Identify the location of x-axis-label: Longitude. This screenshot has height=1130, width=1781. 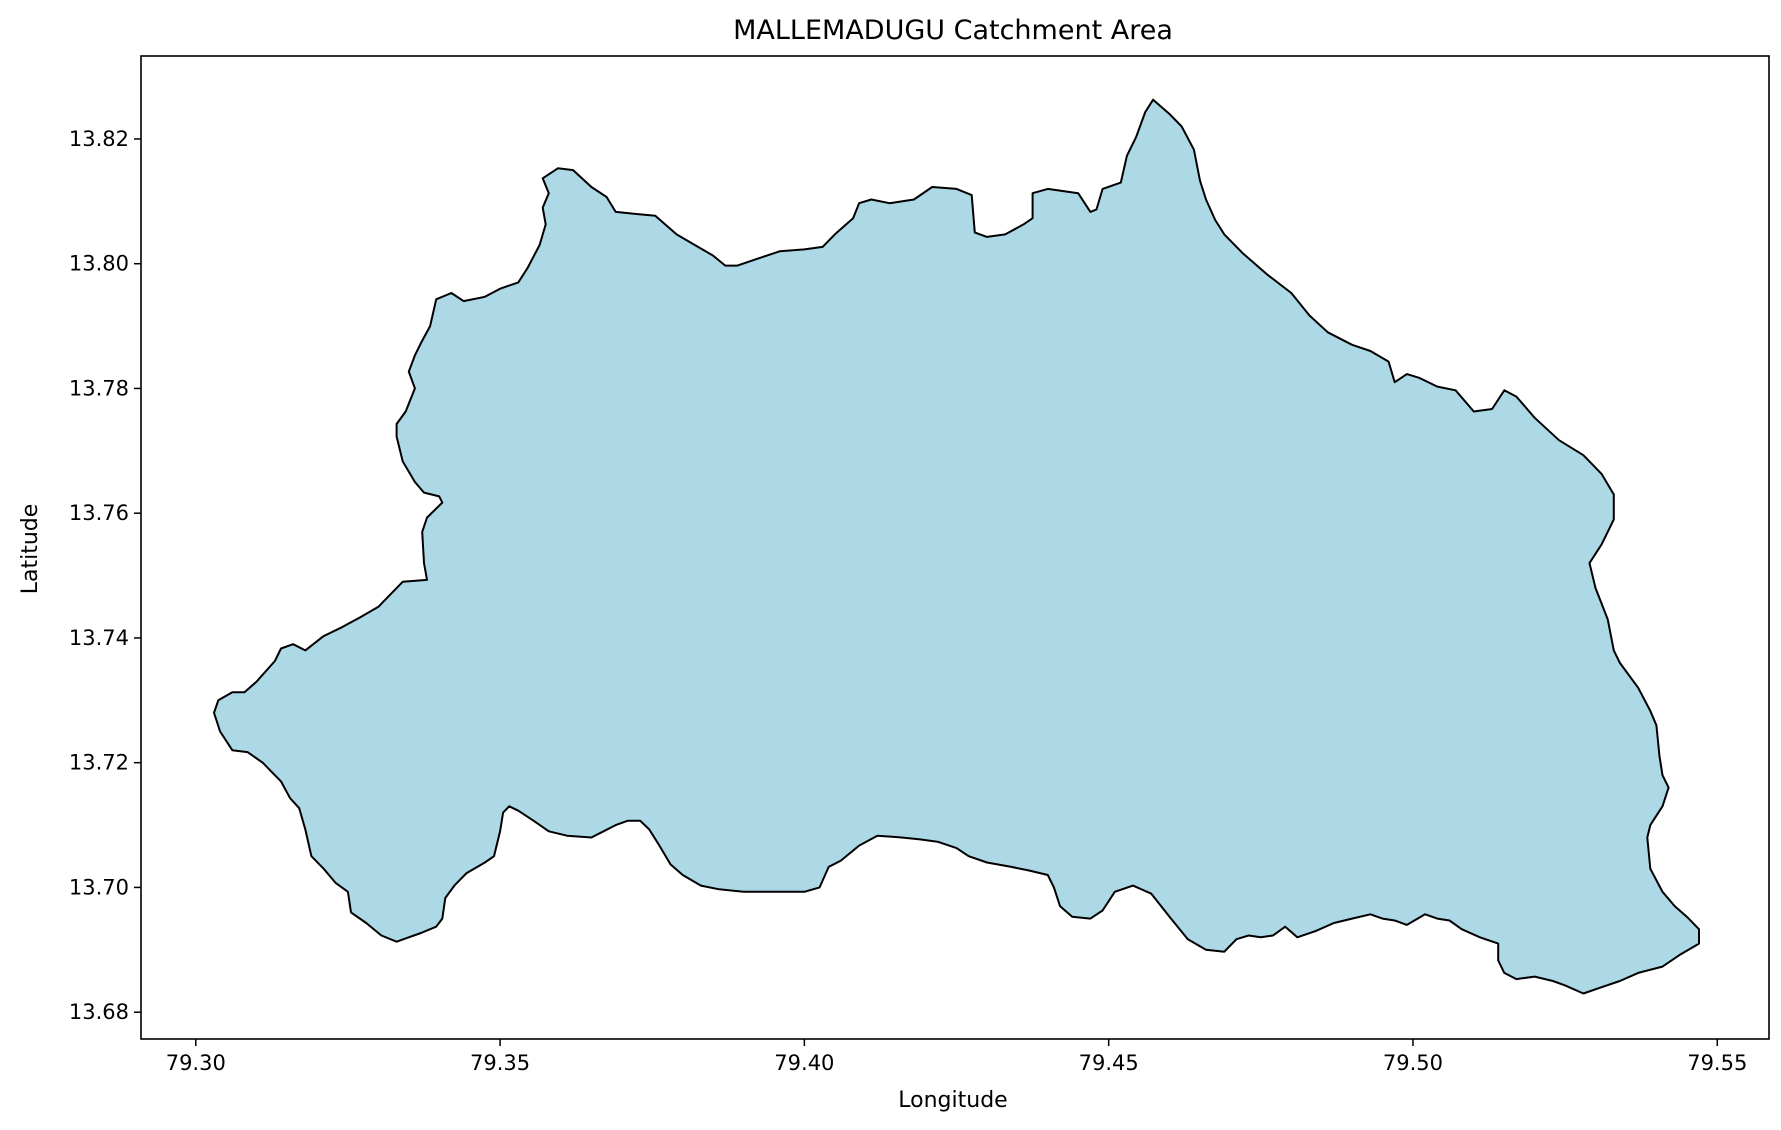
(952, 1100).